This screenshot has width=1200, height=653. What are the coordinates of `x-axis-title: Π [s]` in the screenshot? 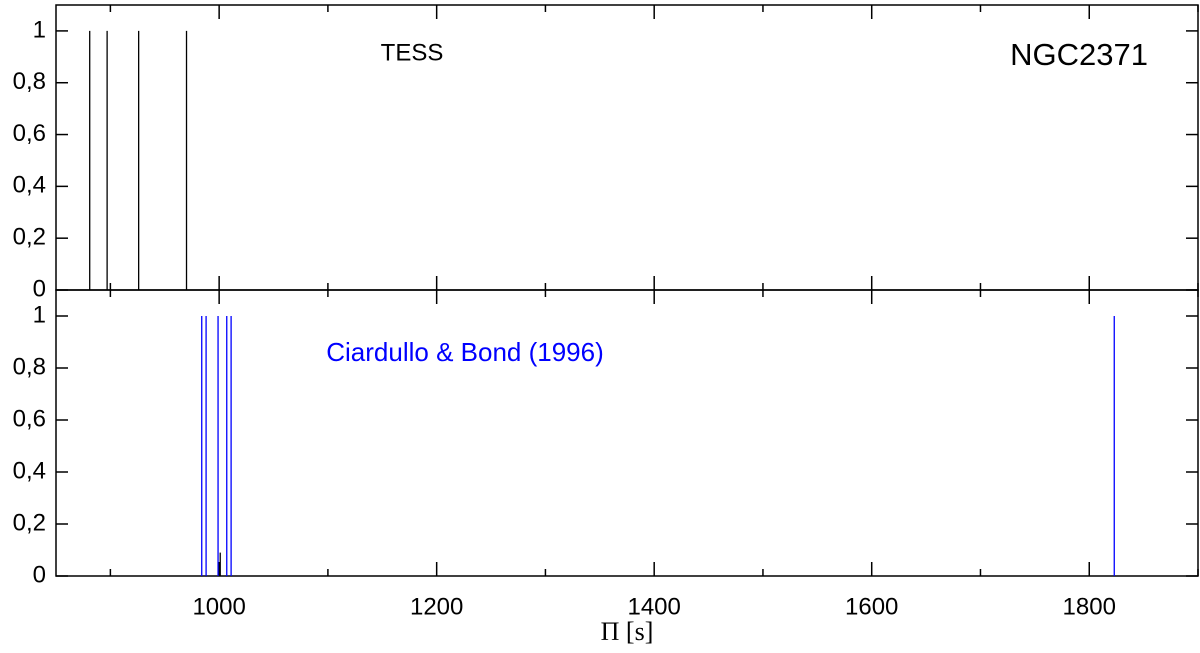 It's located at (627, 631).